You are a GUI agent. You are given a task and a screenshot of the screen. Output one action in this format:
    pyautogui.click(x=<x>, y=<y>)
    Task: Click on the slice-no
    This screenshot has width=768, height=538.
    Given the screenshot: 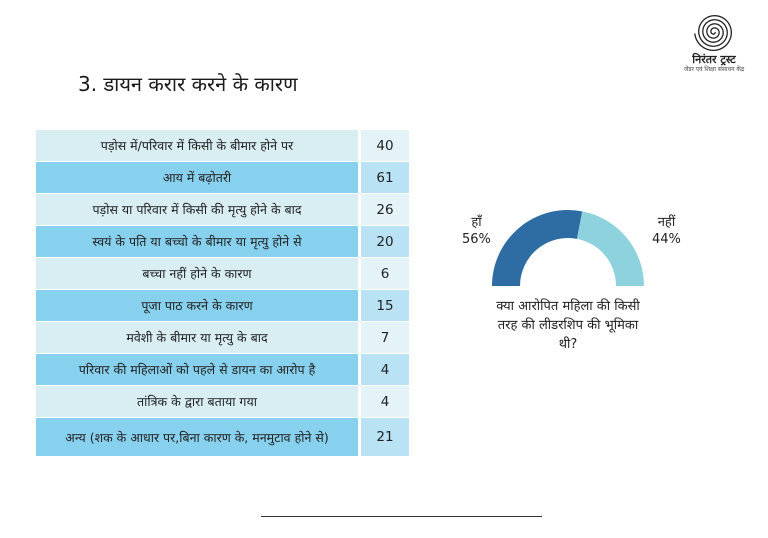 What is the action you would take?
    pyautogui.click(x=610, y=248)
    